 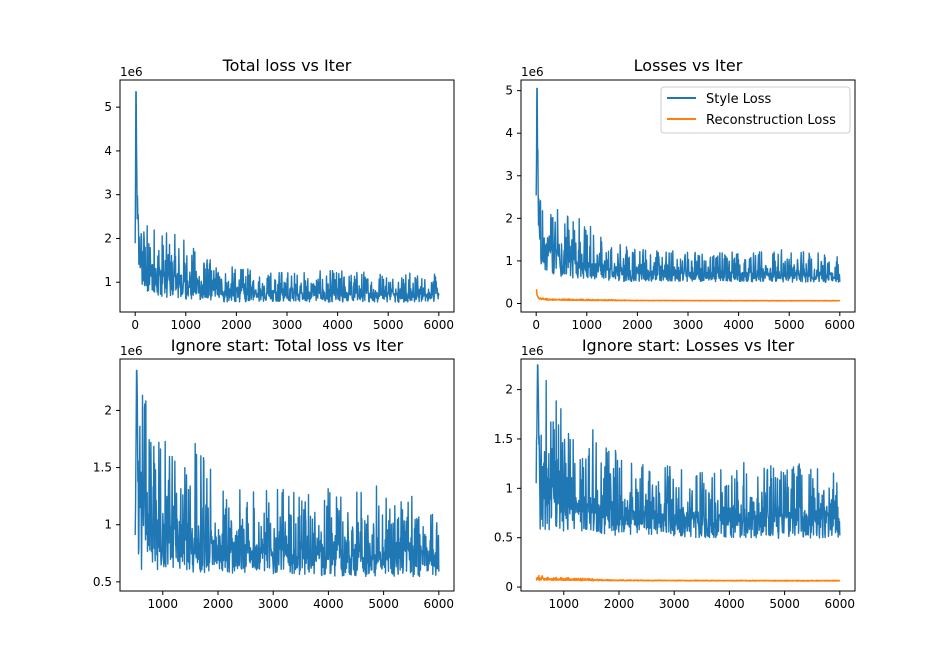 What do you see at coordinates (739, 99) in the screenshot?
I see `legend-label-style-loss: Style Loss` at bounding box center [739, 99].